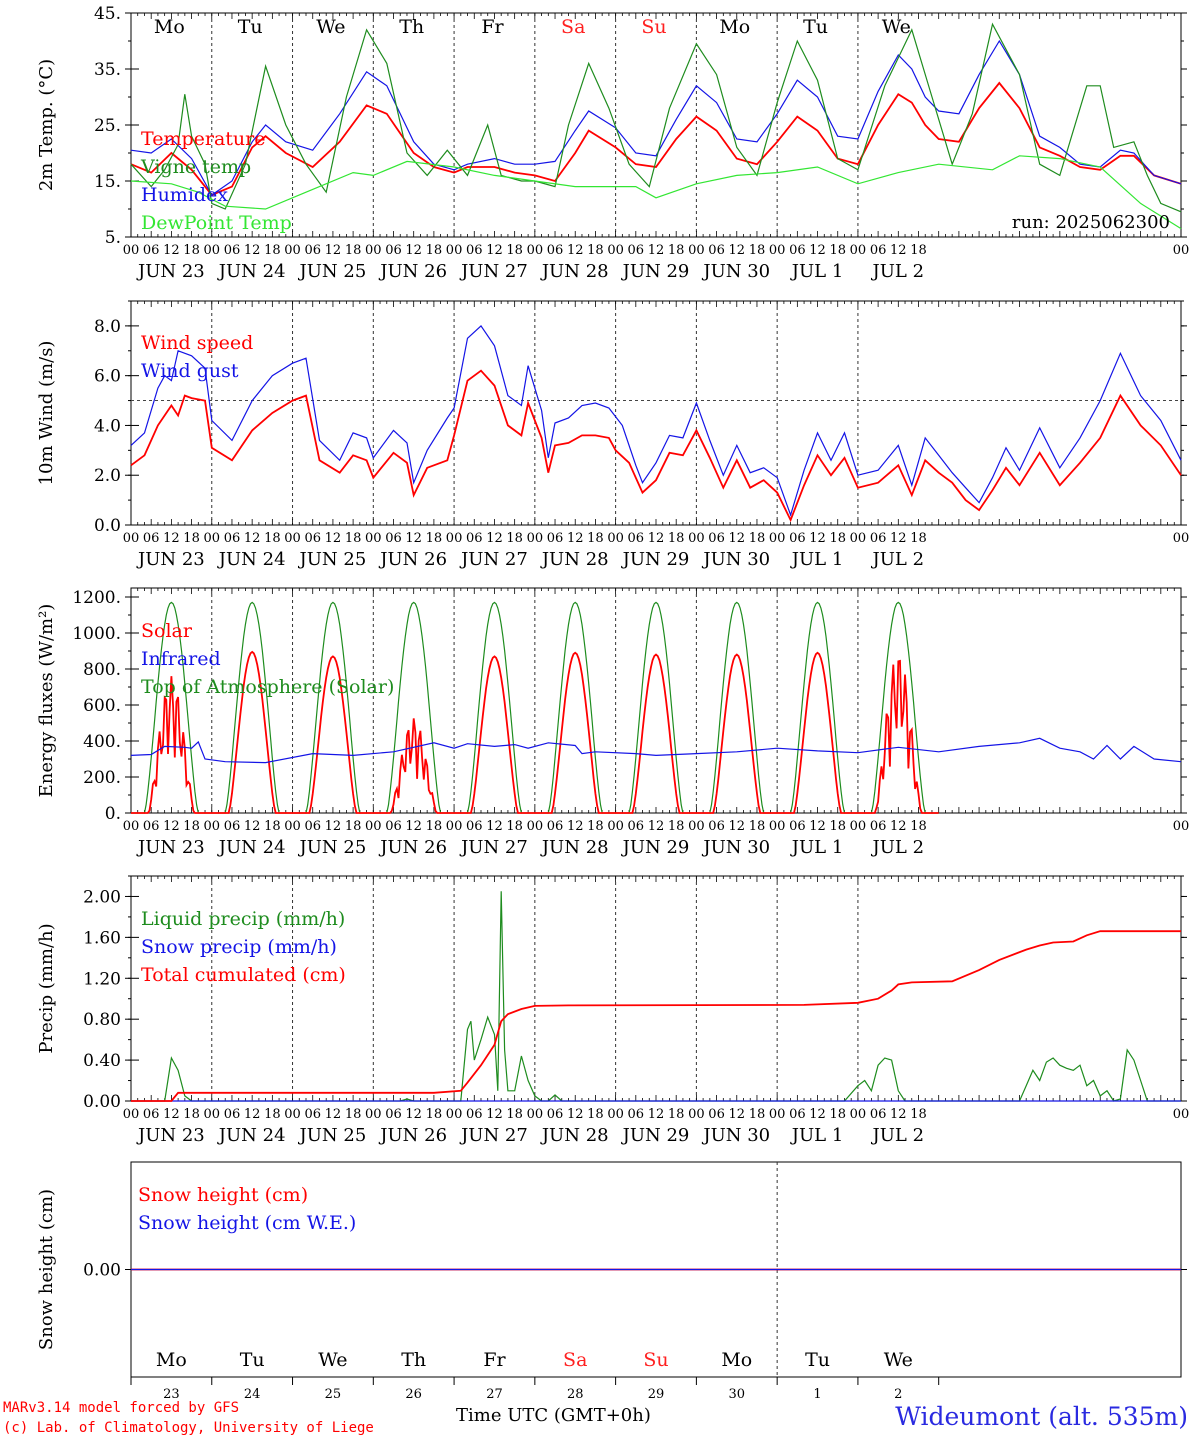 This screenshot has width=1194, height=1440. Describe the element at coordinates (267, 687) in the screenshot. I see `legend-entry: Top of Atmosphere (Solar)` at that location.